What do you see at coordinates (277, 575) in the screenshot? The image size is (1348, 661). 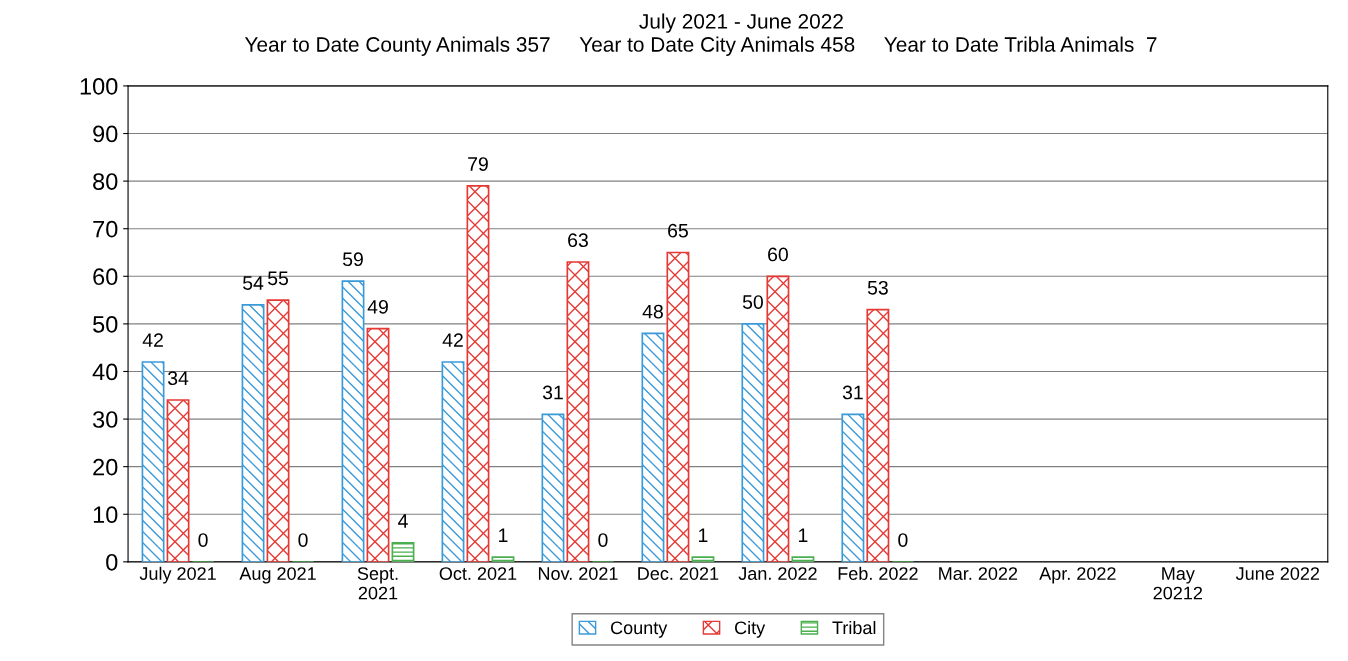 I see `x-tick-label: Aug 2021` at bounding box center [277, 575].